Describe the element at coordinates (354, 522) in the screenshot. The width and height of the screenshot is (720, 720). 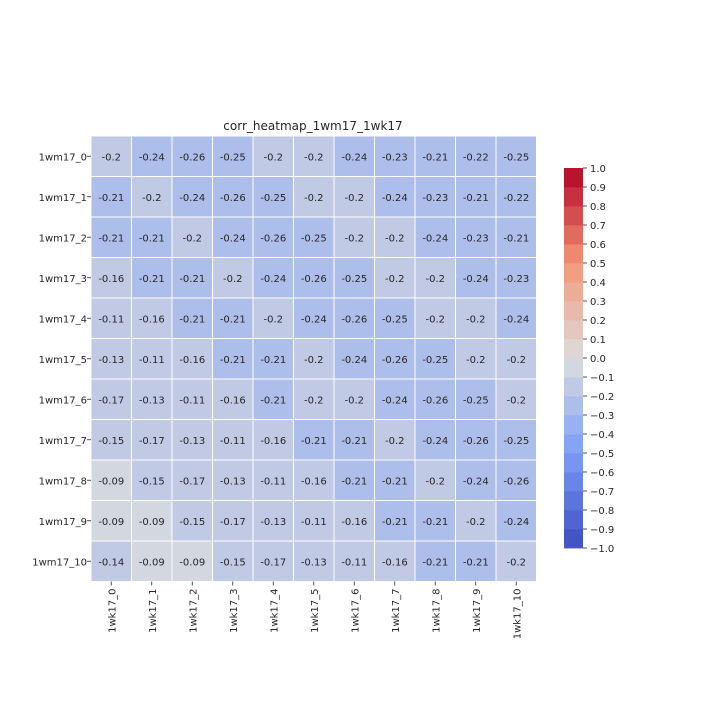
I see `cell-value-label: -0.16` at that location.